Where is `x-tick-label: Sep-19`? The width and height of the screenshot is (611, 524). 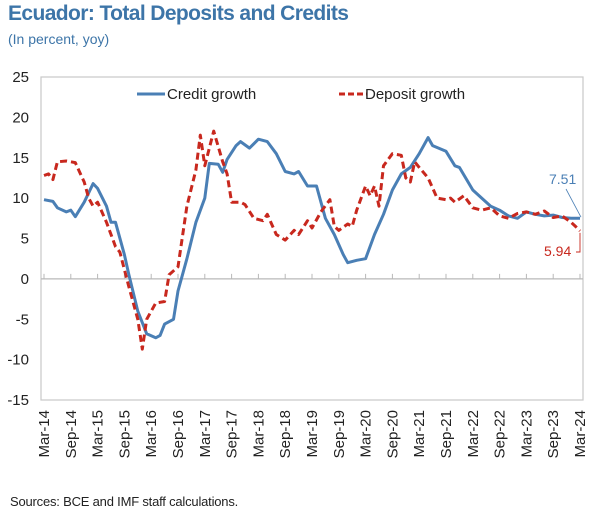
x-tick-label: Sep-19 is located at coordinates (339, 434).